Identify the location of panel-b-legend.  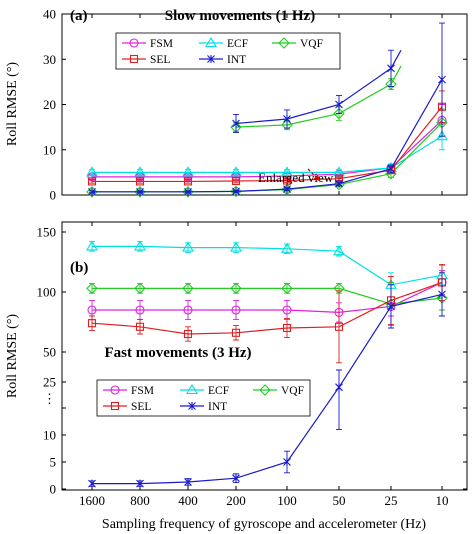
(203, 398).